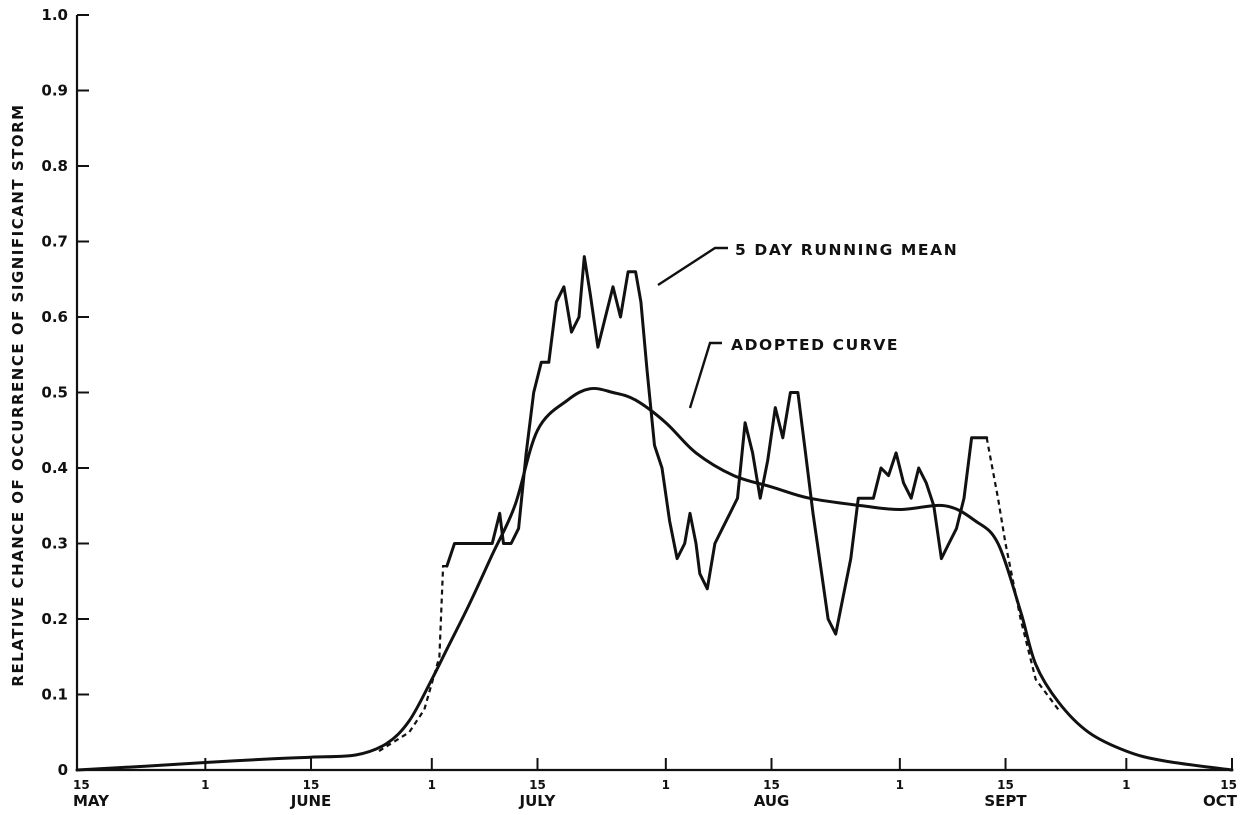 This screenshot has height=815, width=1248. I want to click on x-tick-month-label: AUG, so click(772, 801).